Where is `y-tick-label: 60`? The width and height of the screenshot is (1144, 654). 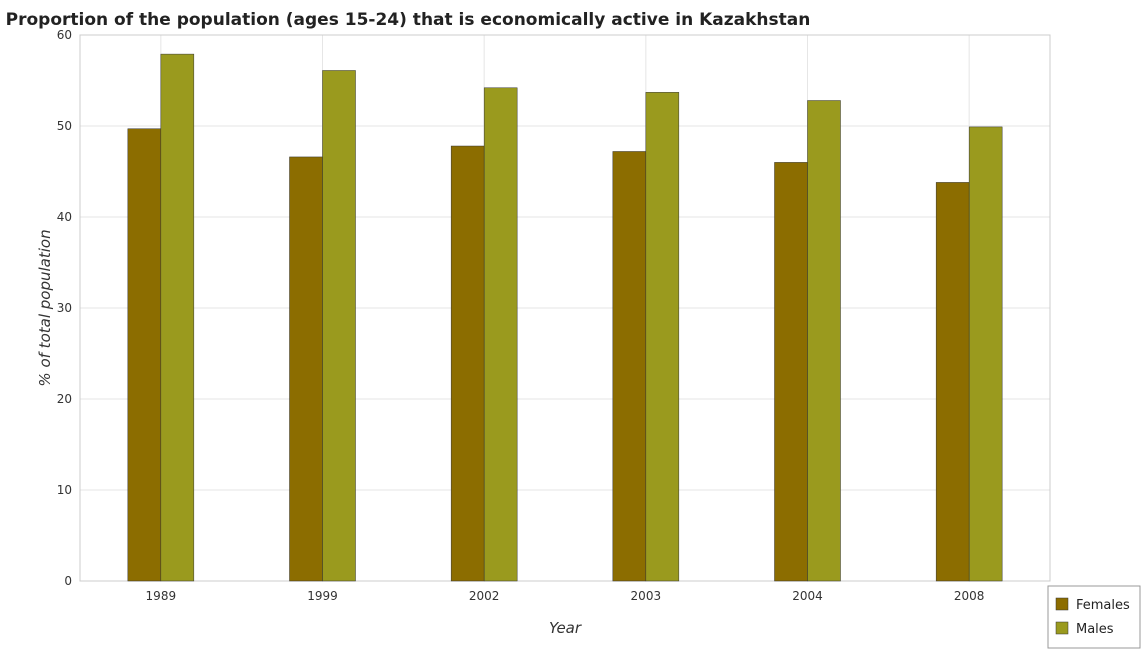 y-tick-label: 60 is located at coordinates (64, 35).